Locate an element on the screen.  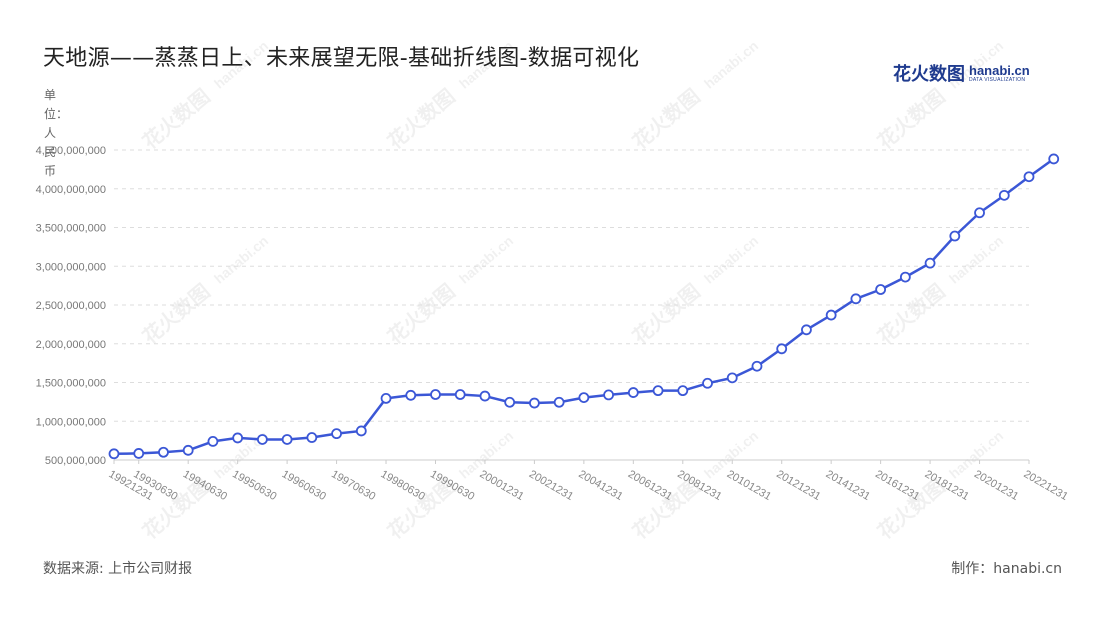
logo-subtext: DATA VISUALIZATION is located at coordinates (997, 79).